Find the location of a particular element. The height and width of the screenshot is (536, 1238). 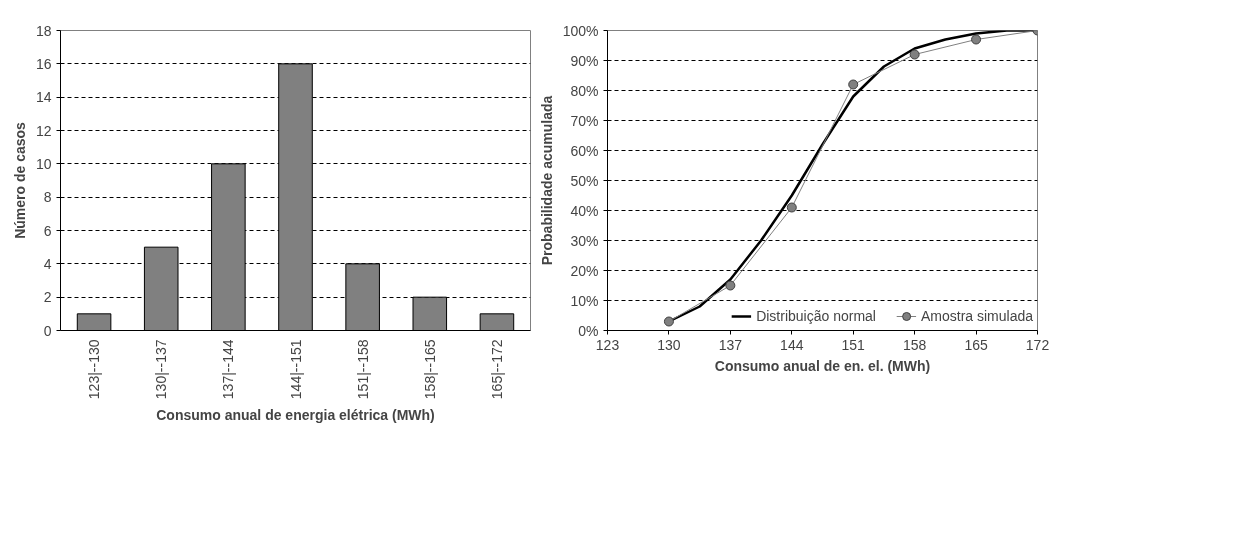

y-tick-label: 18 is located at coordinates (43, 30).